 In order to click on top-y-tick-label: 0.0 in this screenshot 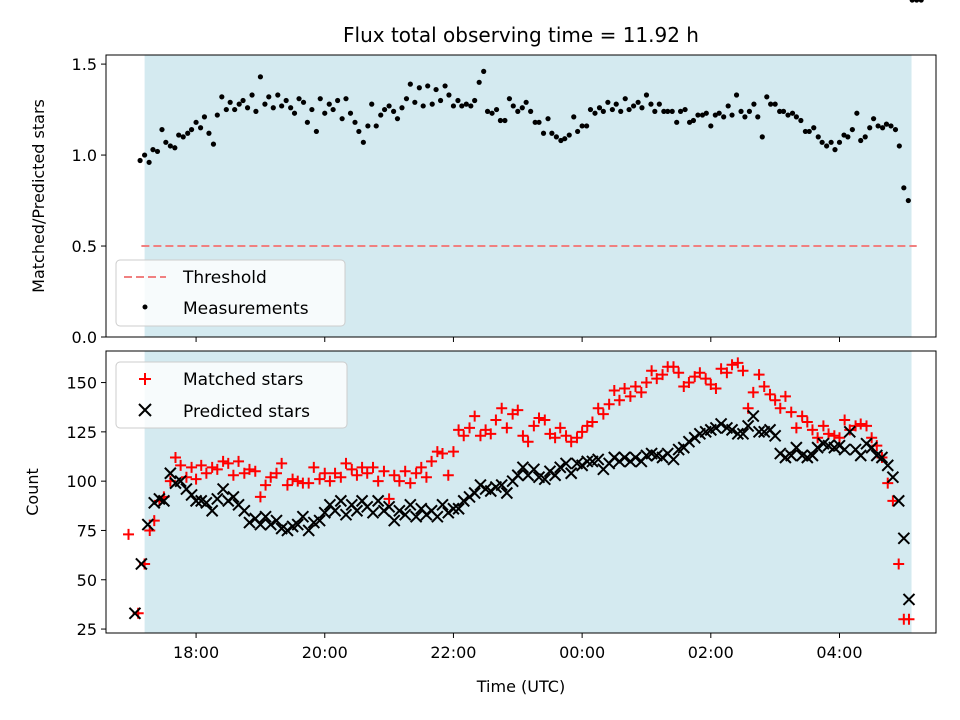, I will do `click(84, 337)`.